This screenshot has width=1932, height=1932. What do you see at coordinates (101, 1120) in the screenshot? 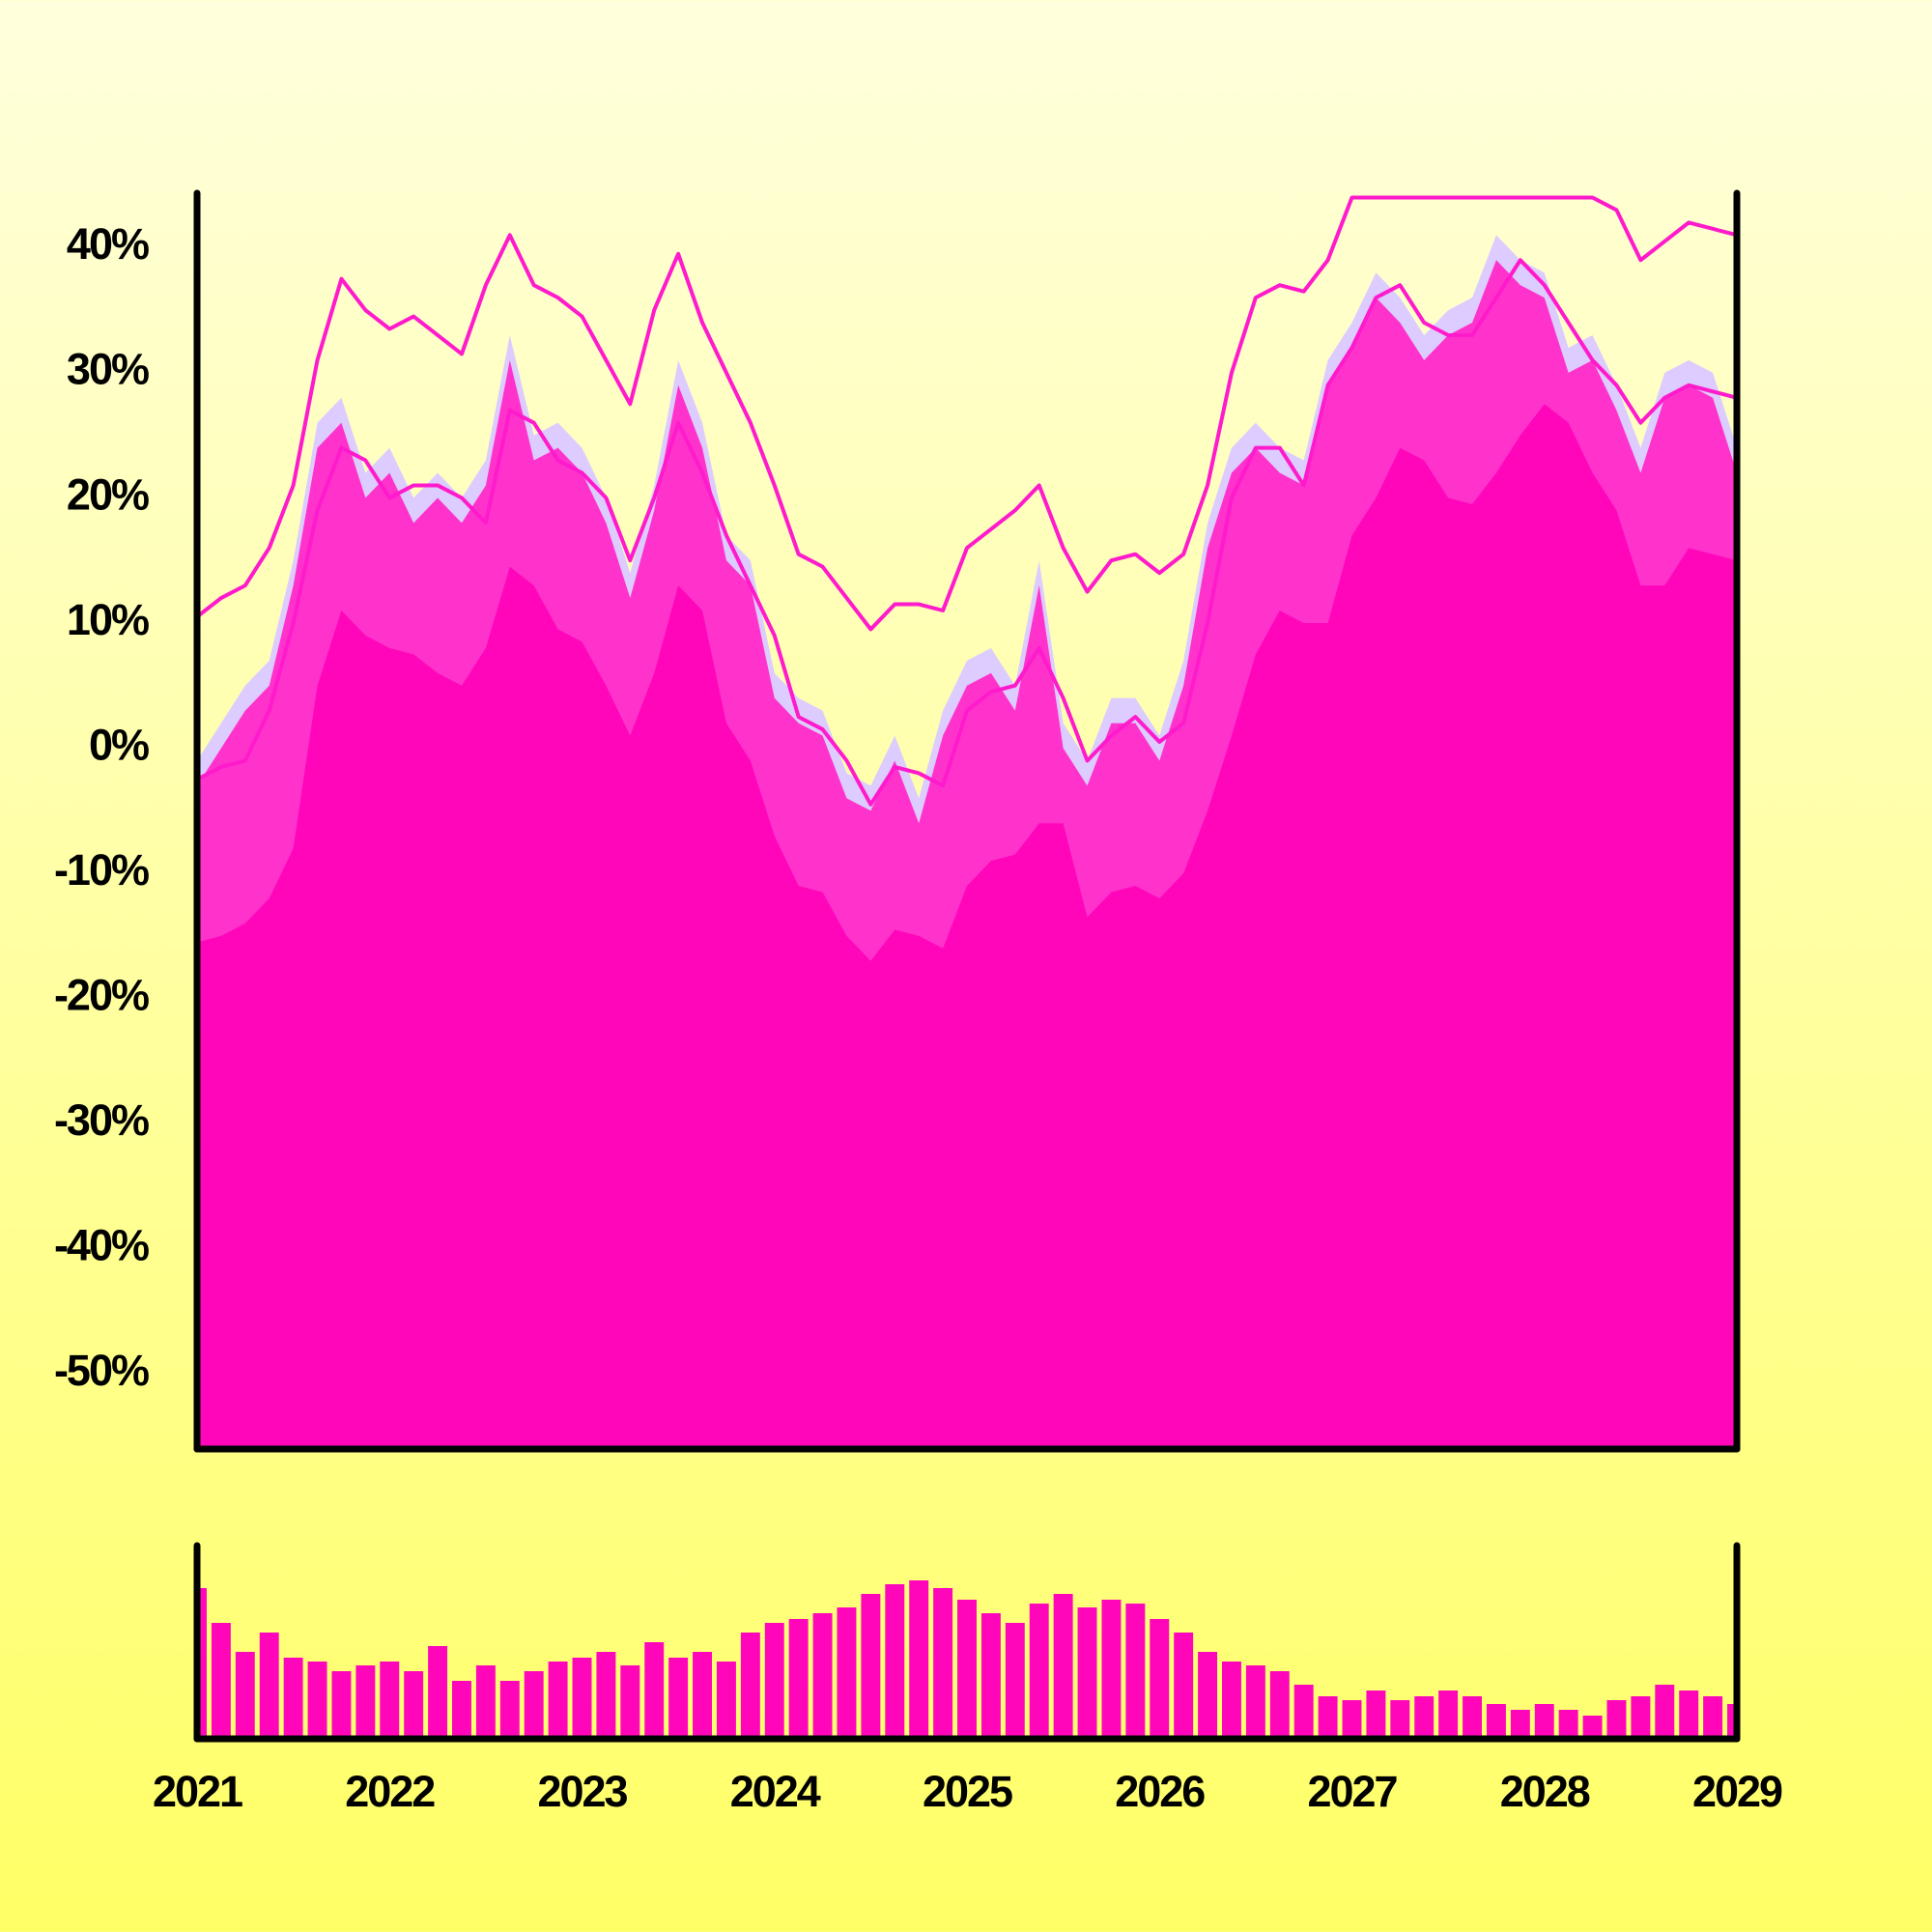
I see `y-tick-label: -30%` at bounding box center [101, 1120].